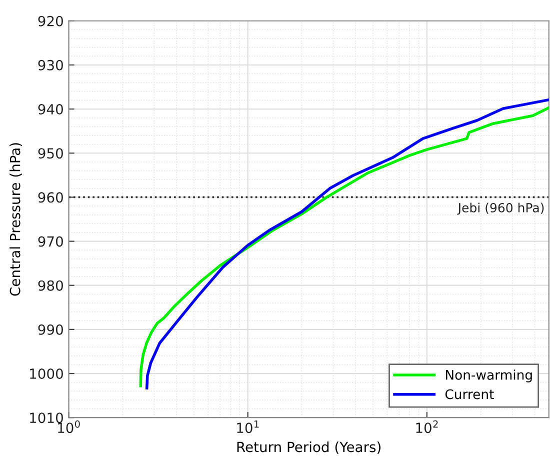  What do you see at coordinates (489, 376) in the screenshot?
I see `legend-label: Non-warming` at bounding box center [489, 376].